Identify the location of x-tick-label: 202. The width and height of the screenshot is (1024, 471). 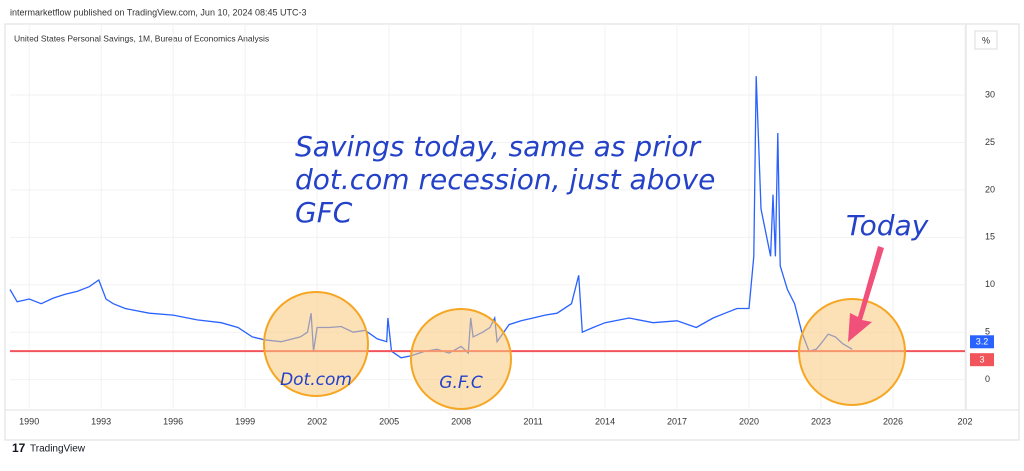
(964, 421).